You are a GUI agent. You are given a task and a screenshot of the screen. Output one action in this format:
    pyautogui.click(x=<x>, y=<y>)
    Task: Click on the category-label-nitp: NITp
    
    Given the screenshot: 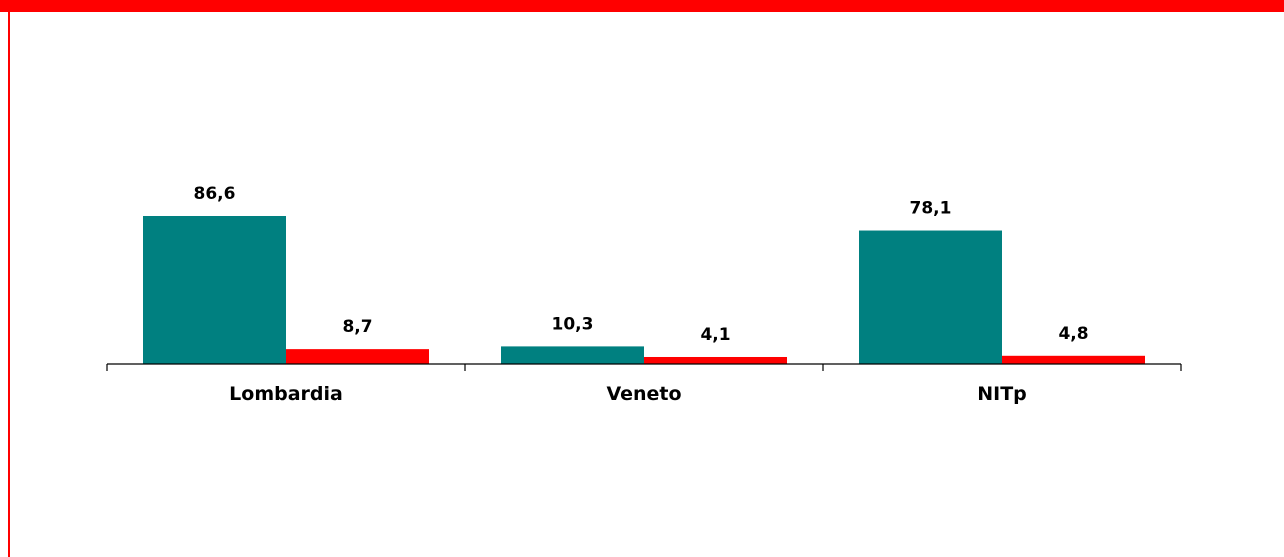 What is the action you would take?
    pyautogui.click(x=1002, y=394)
    